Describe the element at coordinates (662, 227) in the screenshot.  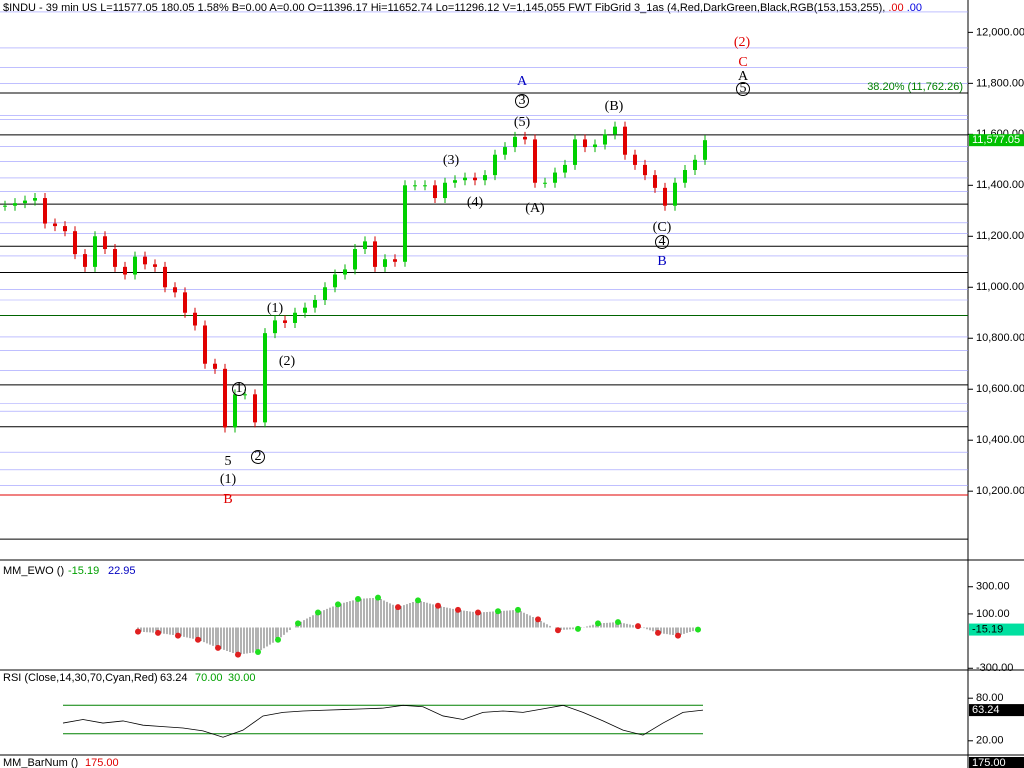
I see `wave-label: (C)` at that location.